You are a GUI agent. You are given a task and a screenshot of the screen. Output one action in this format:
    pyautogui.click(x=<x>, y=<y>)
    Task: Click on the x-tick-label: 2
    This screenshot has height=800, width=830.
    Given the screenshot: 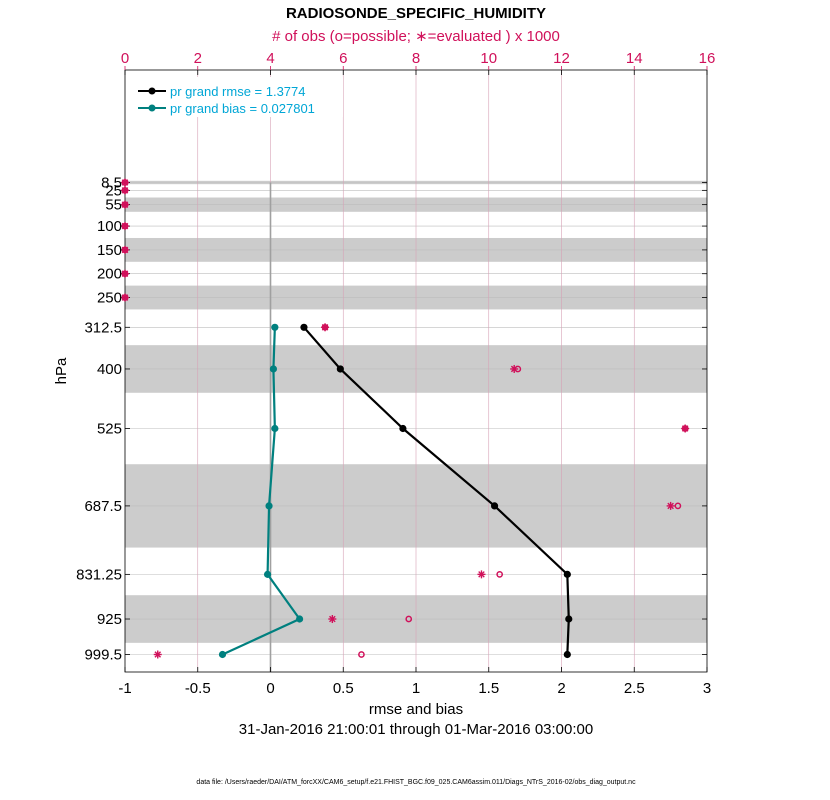 What is the action you would take?
    pyautogui.click(x=561, y=688)
    